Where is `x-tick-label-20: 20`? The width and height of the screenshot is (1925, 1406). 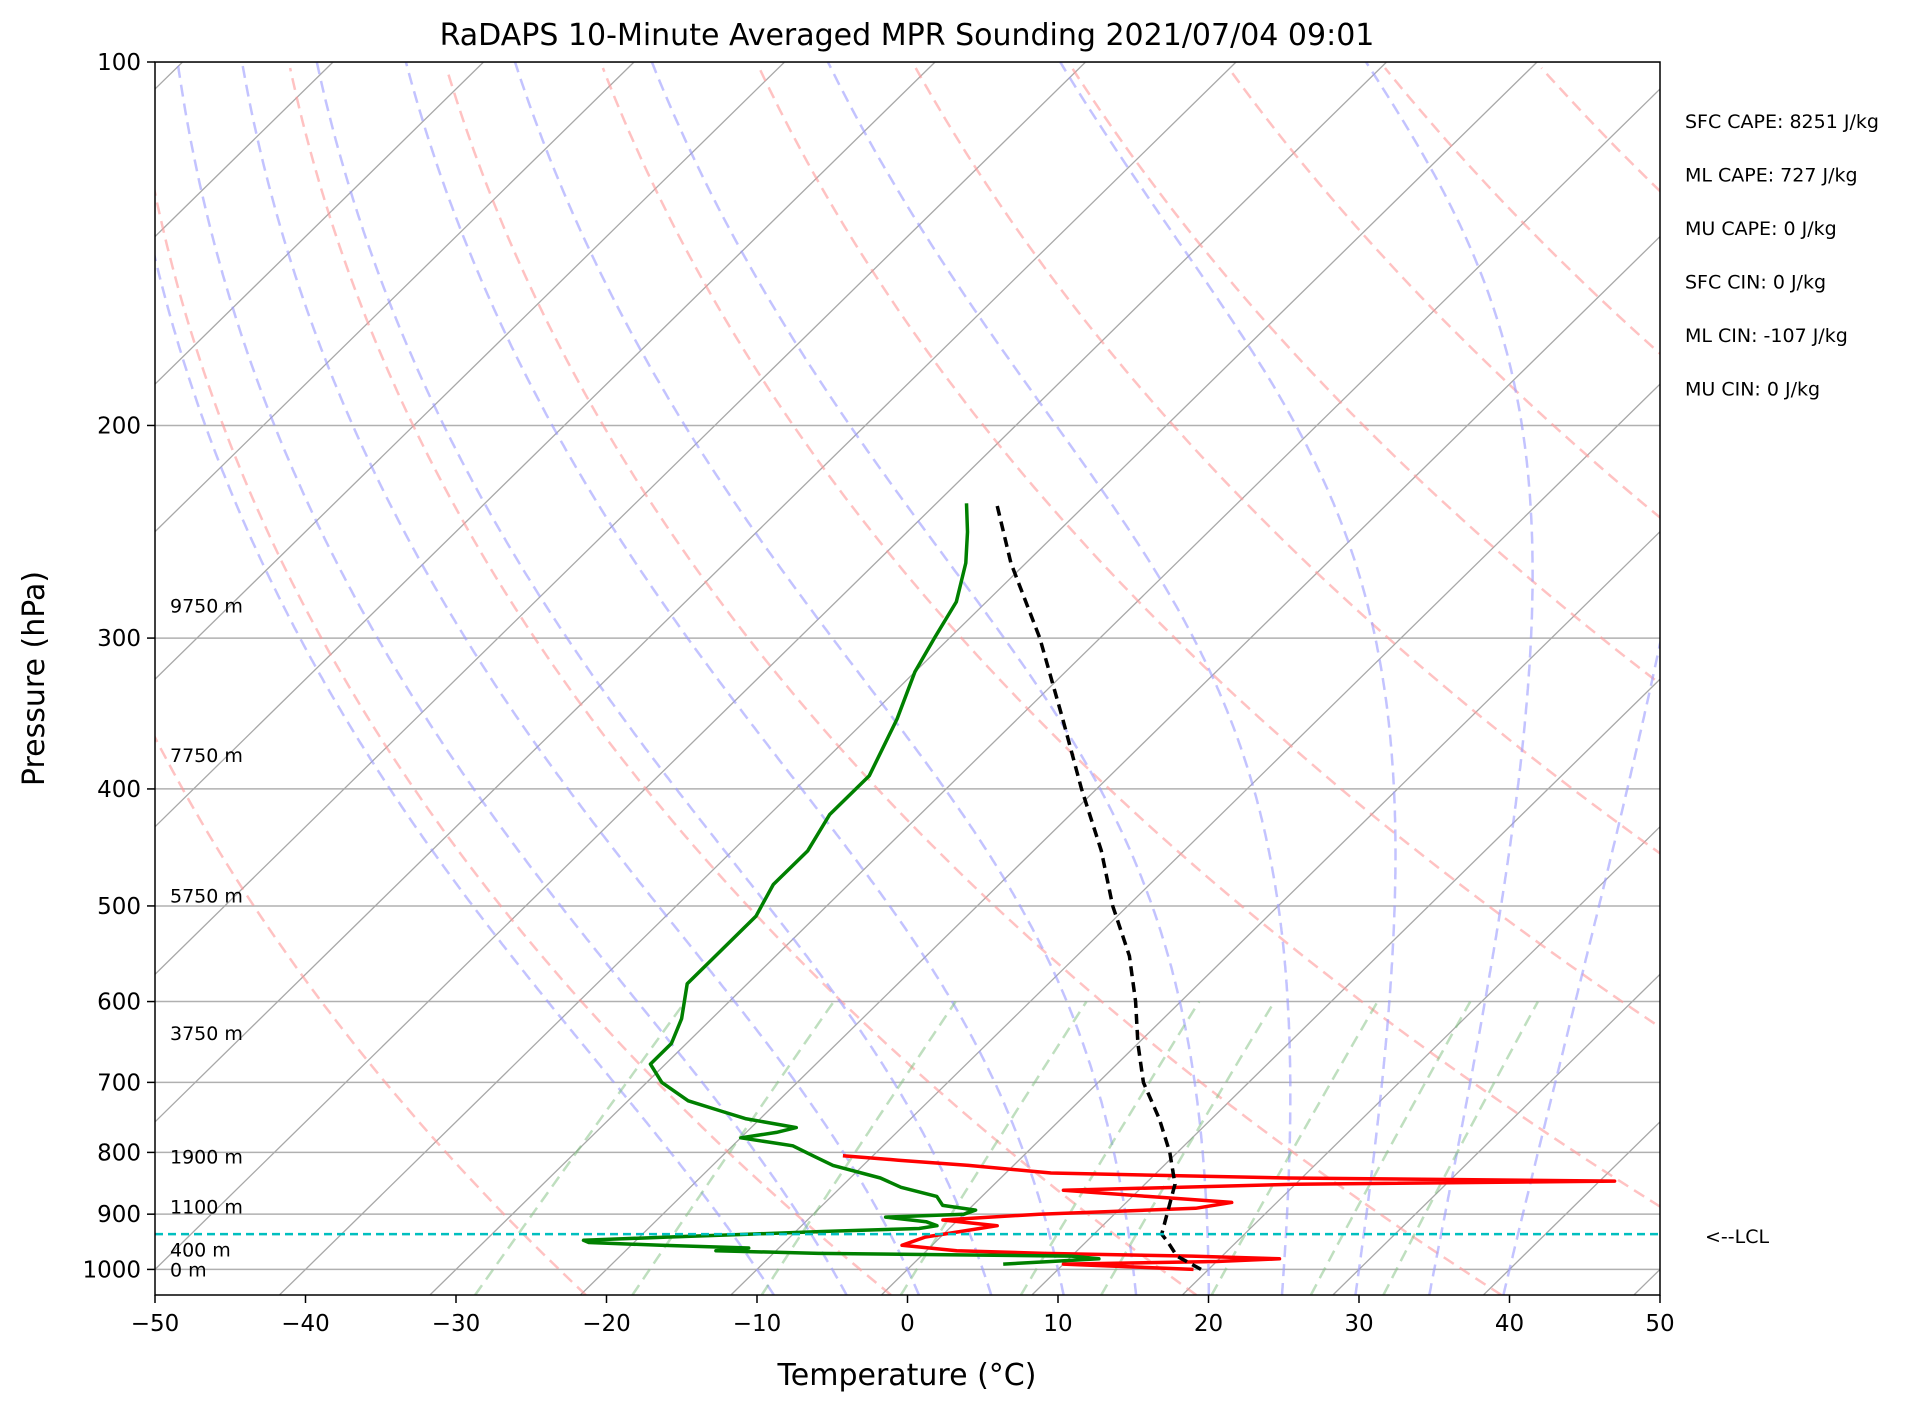
x-tick-label-20: 20 is located at coordinates (1208, 1324).